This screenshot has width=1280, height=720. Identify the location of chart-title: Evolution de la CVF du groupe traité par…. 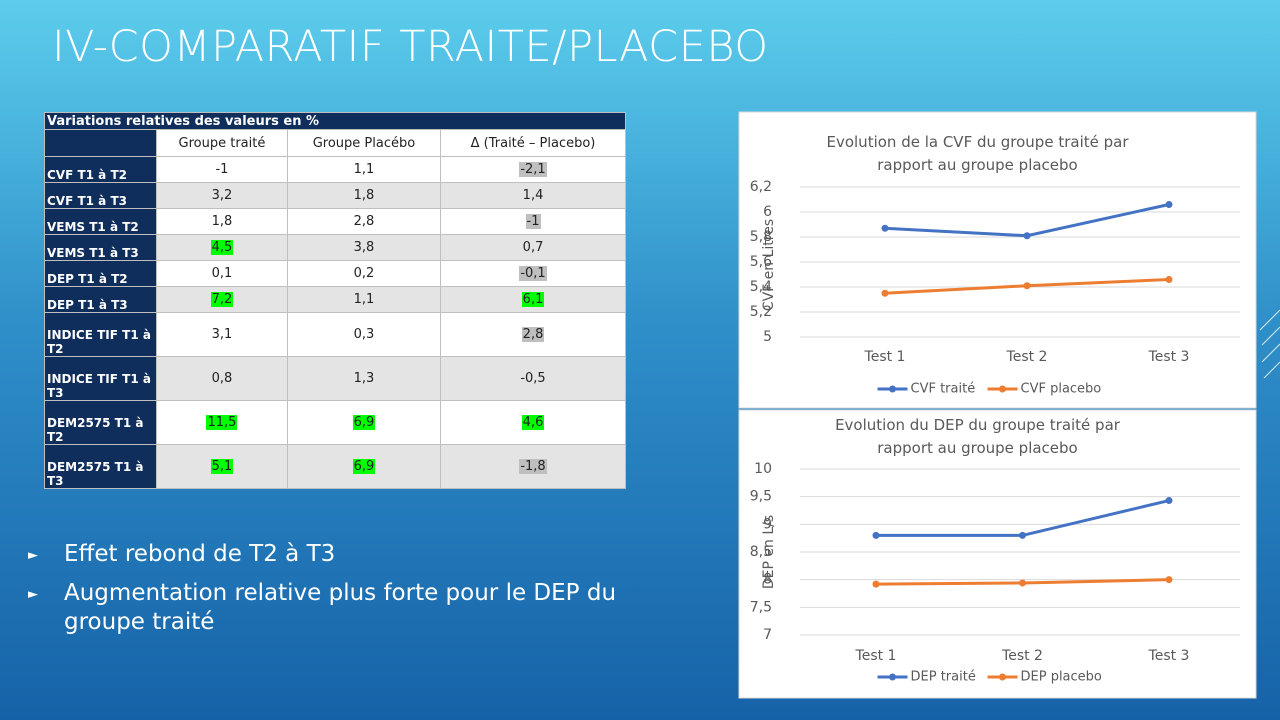
(977, 153).